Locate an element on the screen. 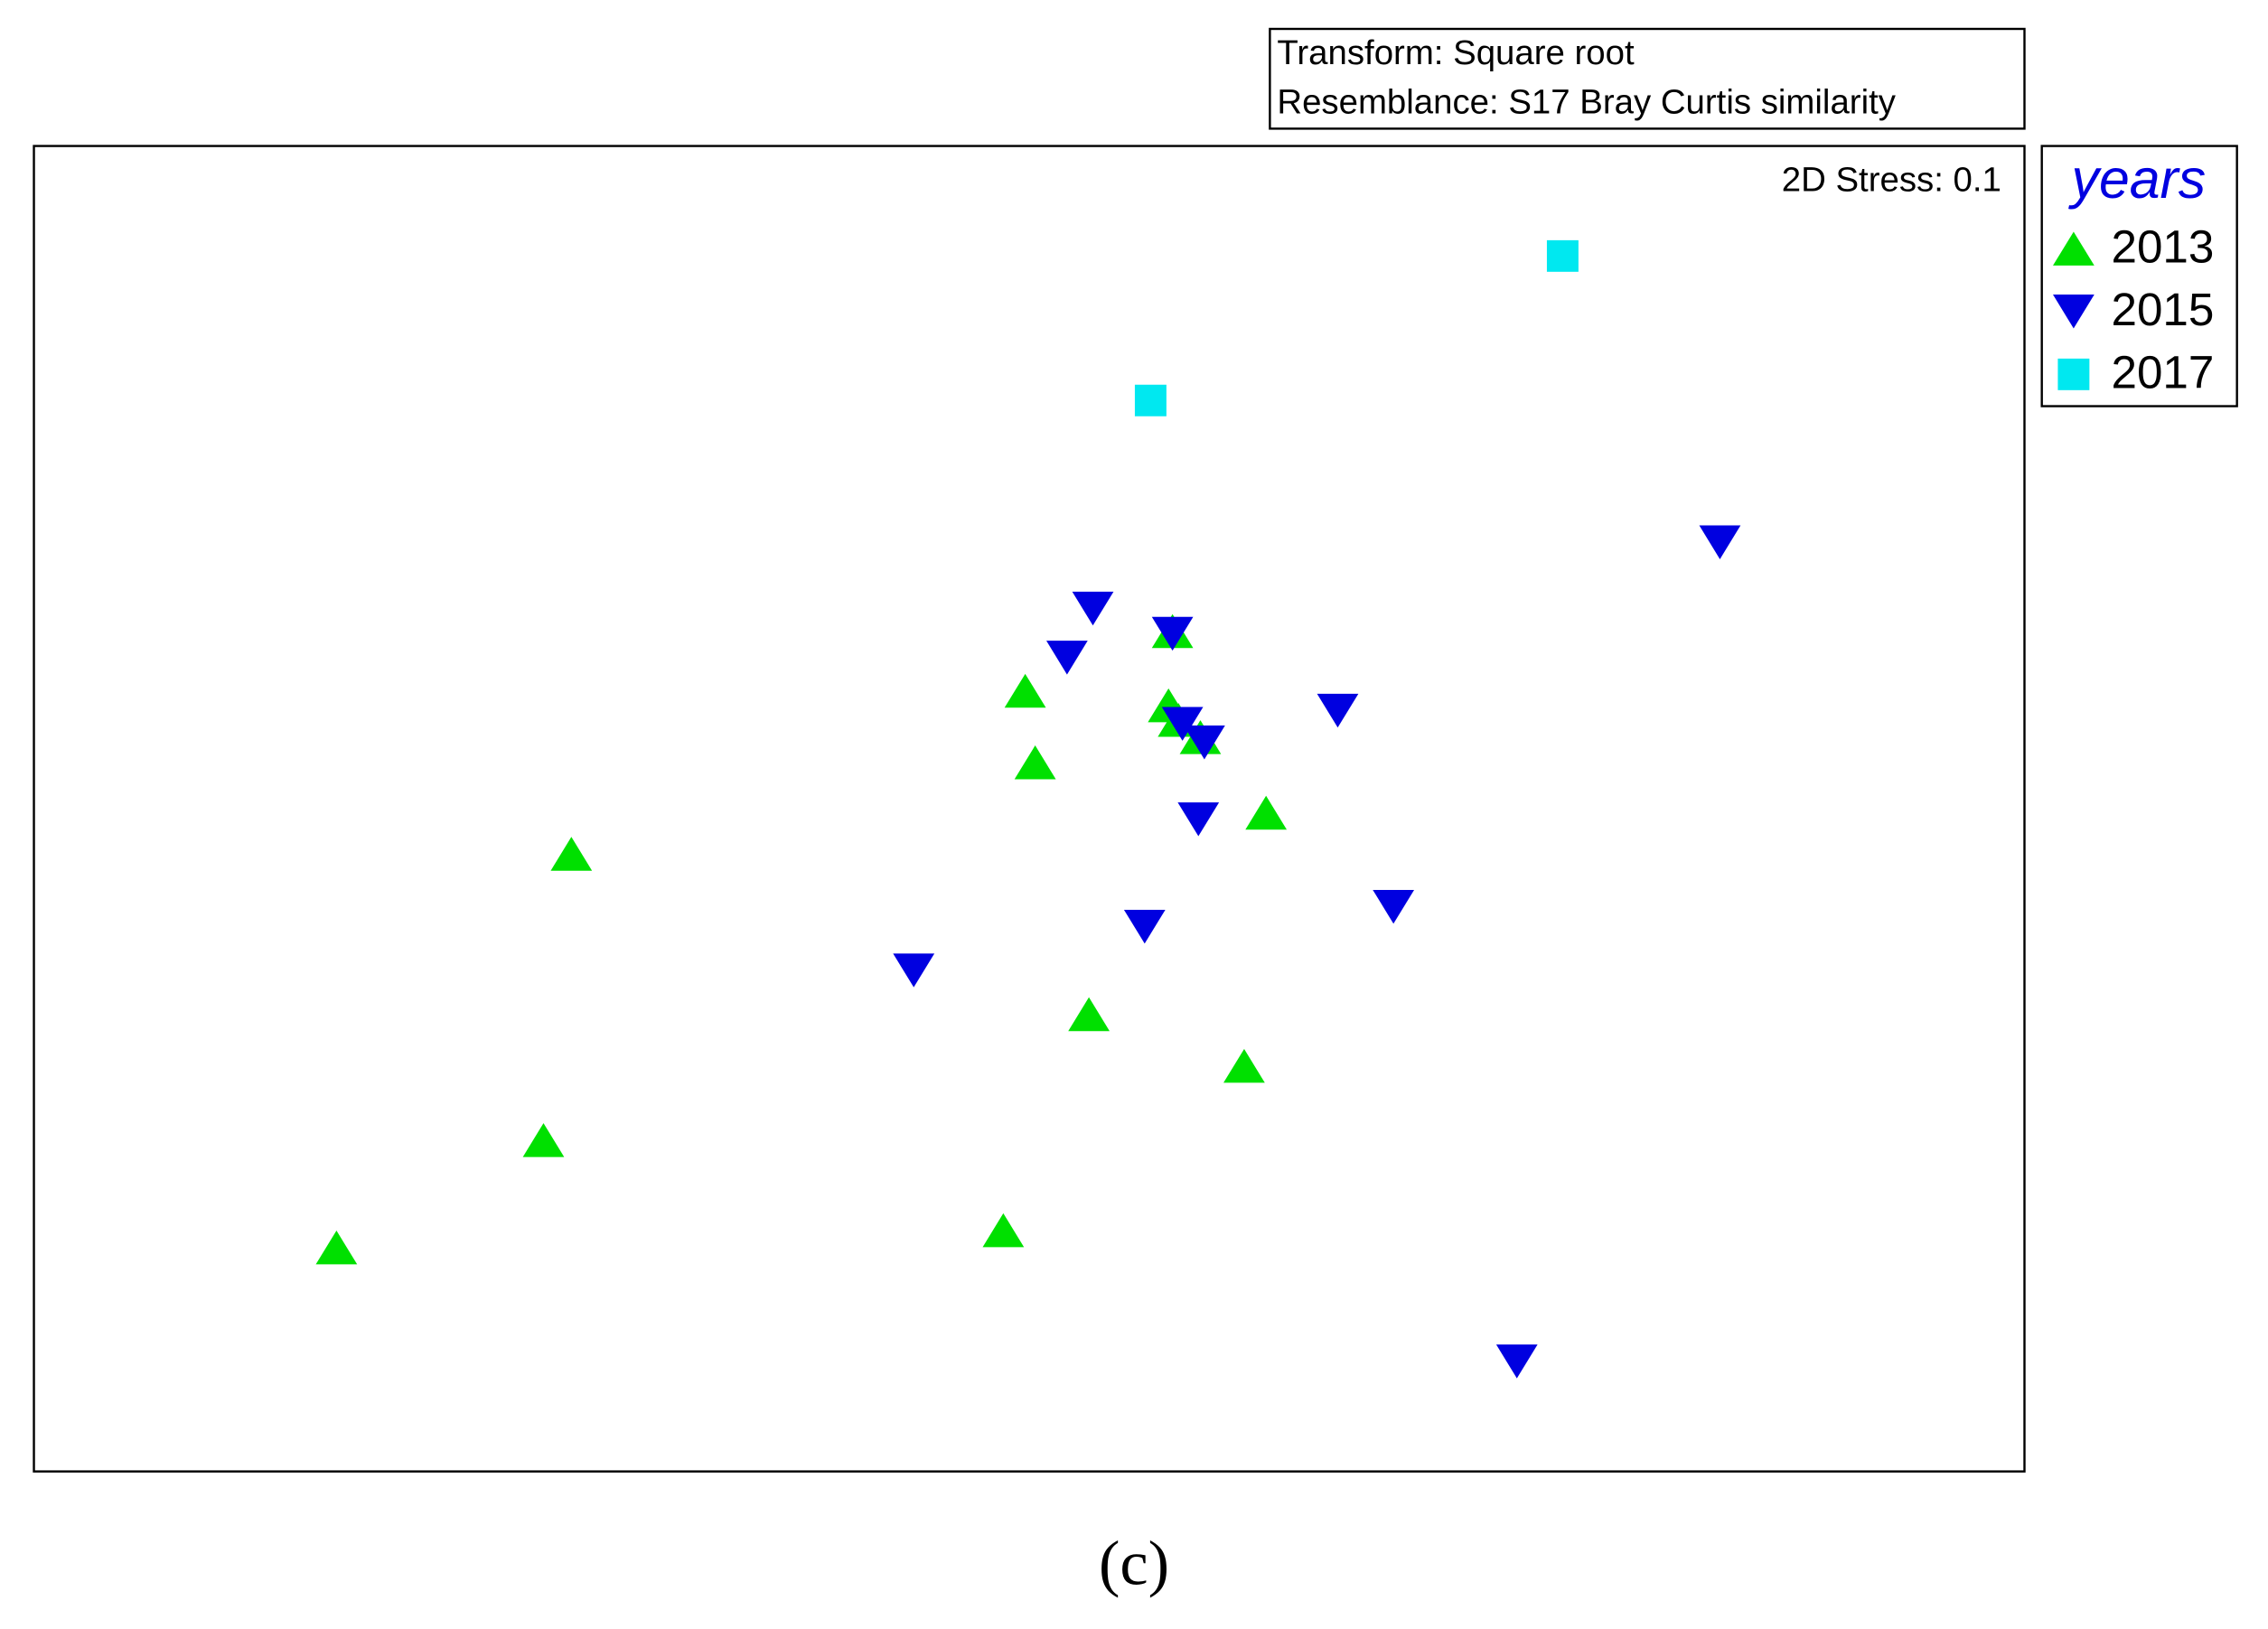 The height and width of the screenshot is (1629, 2268). legend-label: 2013 is located at coordinates (2162, 246).